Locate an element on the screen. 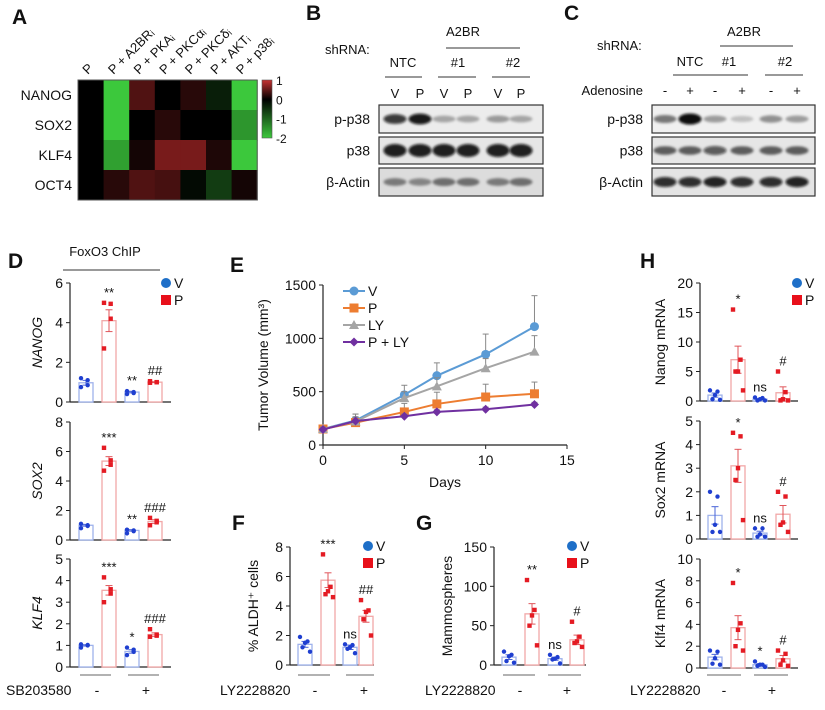  bar-chart-F: 0 2 4 6 8 % ALDH⁺ cells *** ns ## is located at coordinates (309, 604).